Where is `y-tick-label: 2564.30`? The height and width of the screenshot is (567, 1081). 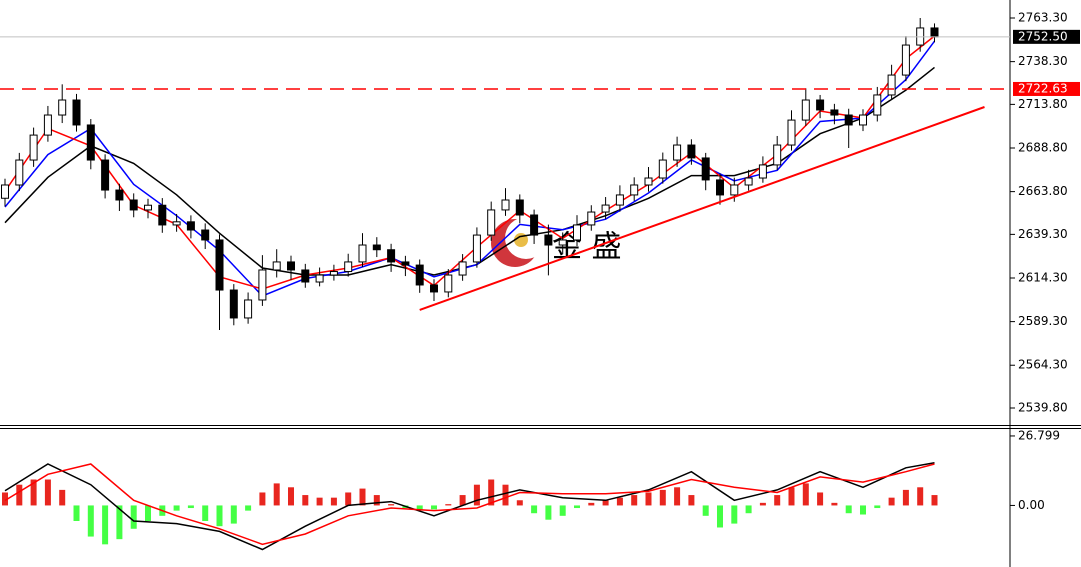
y-tick-label: 2564.30 is located at coordinates (1043, 365).